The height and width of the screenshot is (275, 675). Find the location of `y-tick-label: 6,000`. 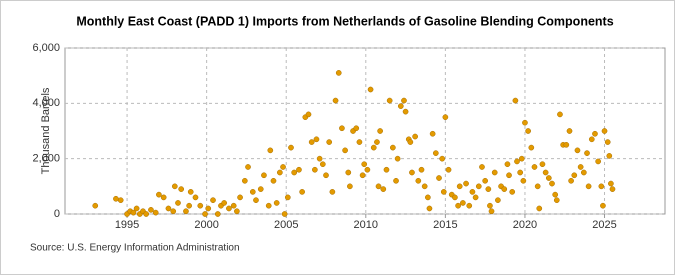

y-tick-label: 6,000 is located at coordinates (46, 48).